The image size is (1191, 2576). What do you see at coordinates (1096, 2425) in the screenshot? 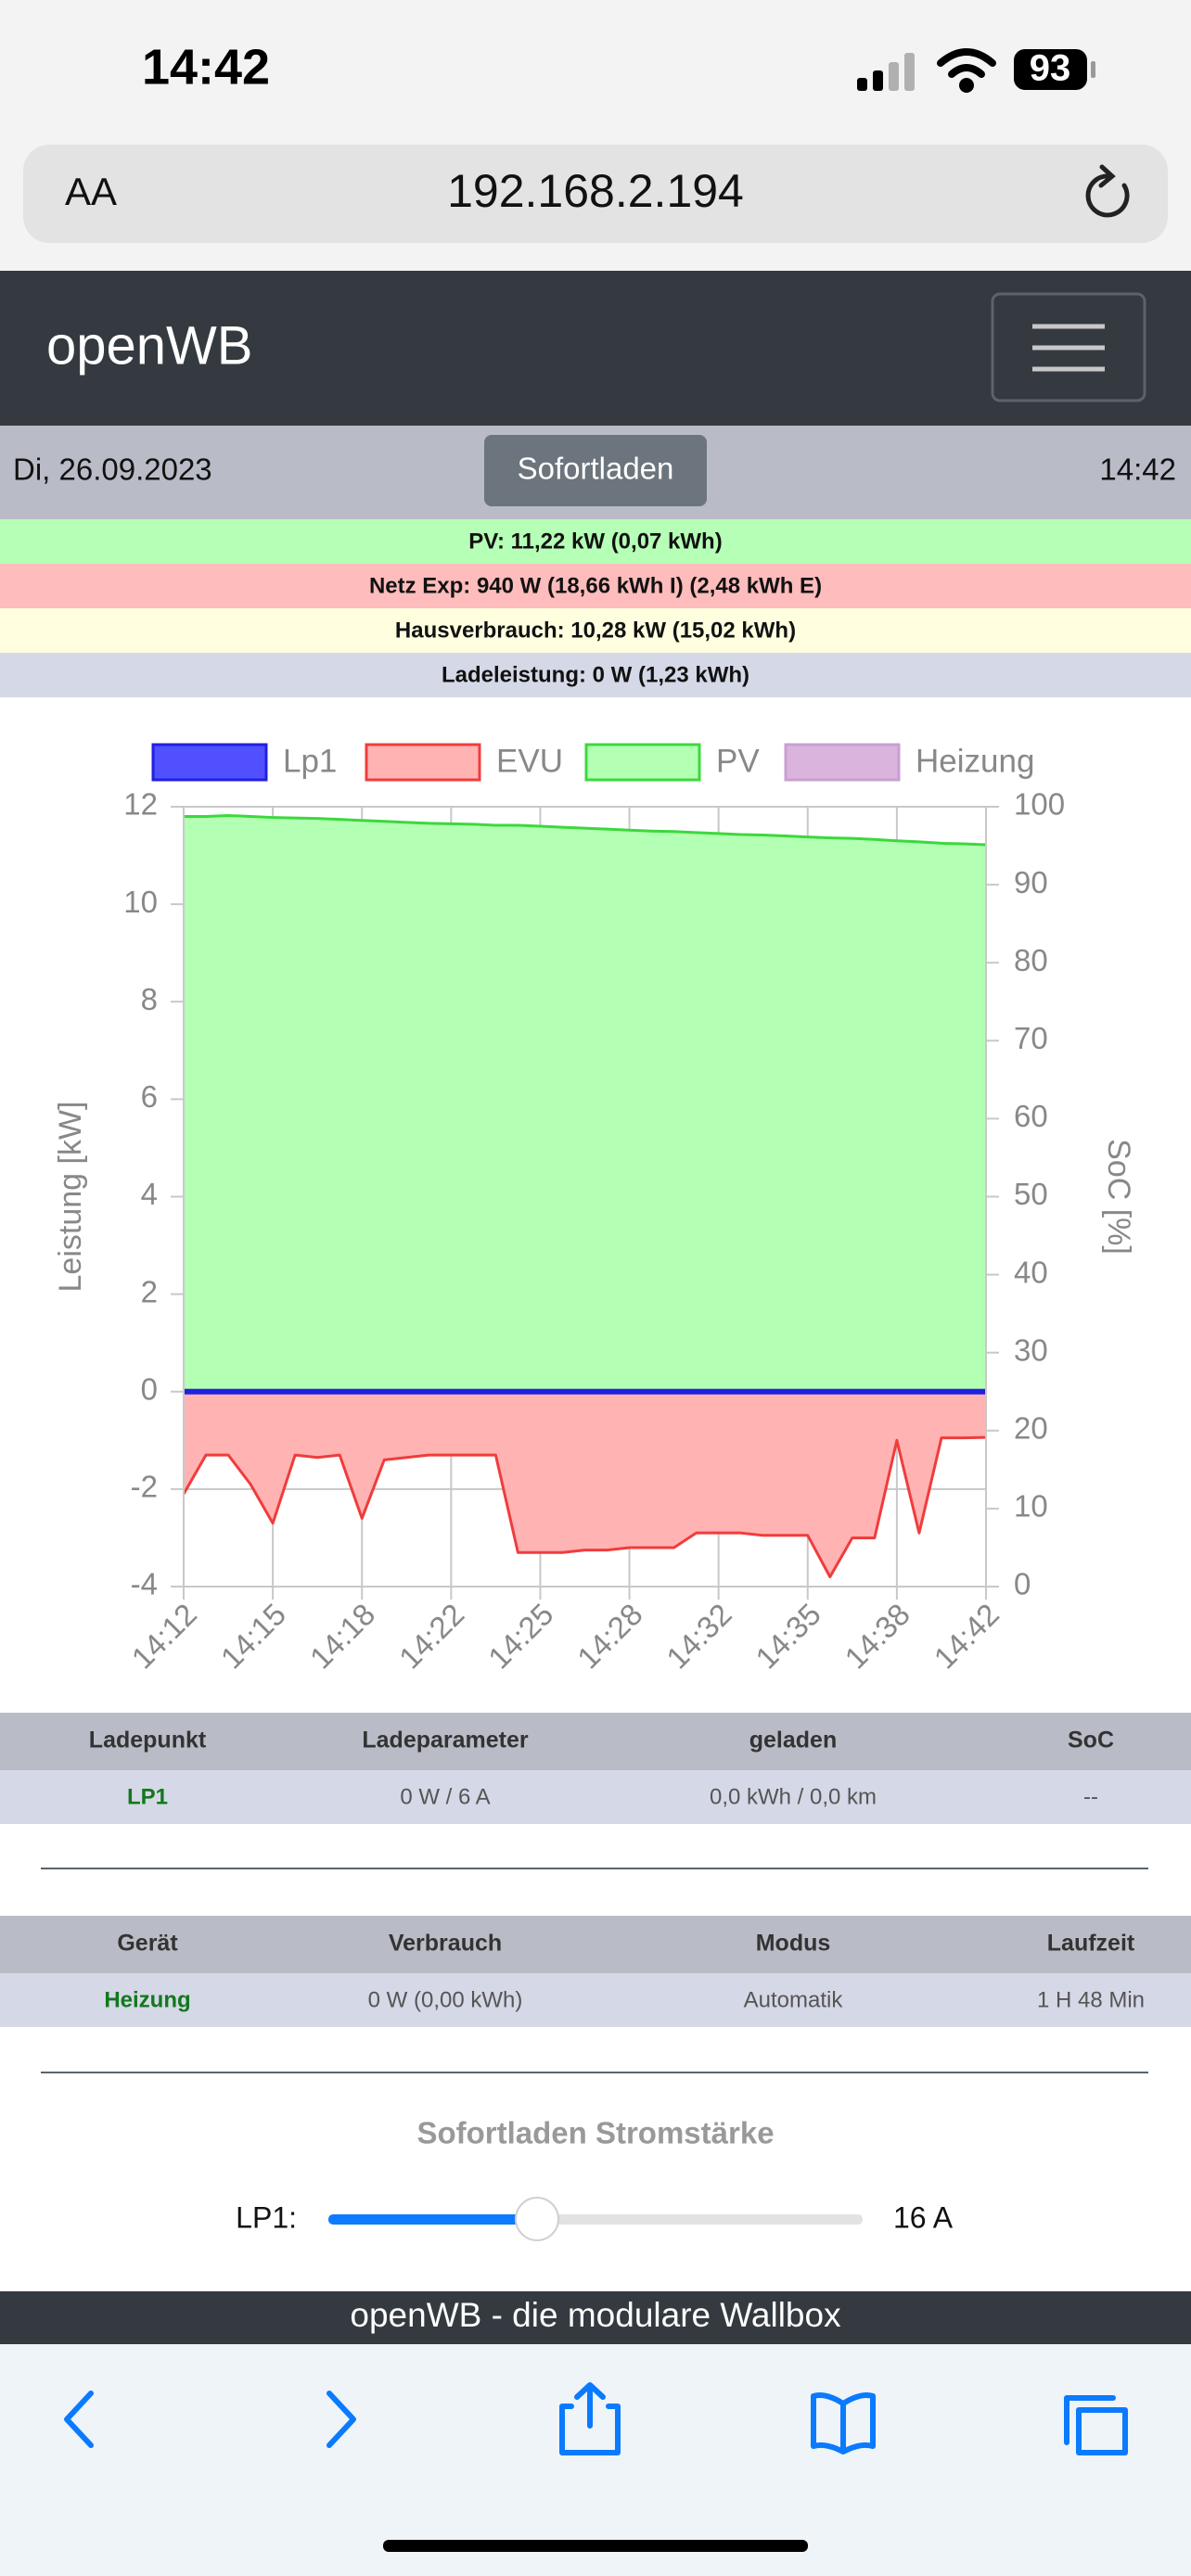
I see `tabs-button` at bounding box center [1096, 2425].